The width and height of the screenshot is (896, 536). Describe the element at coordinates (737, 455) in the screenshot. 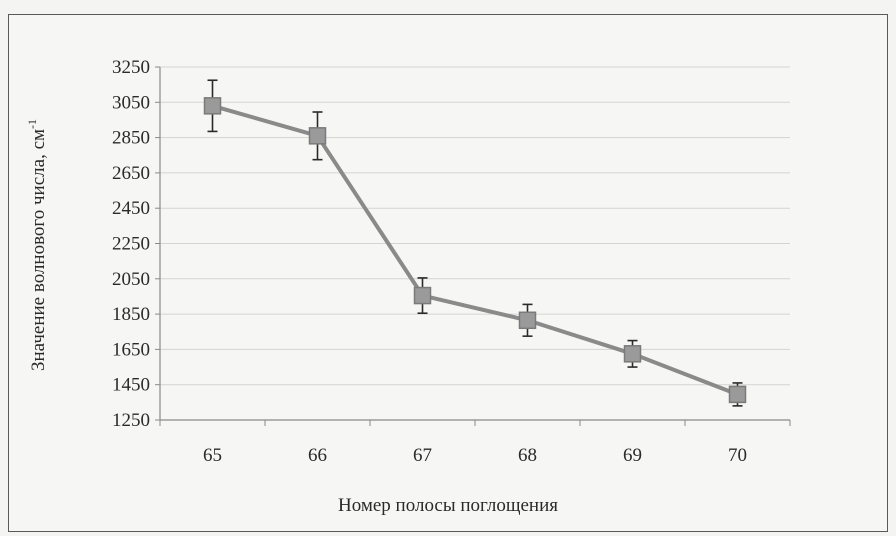

I see `x-tick-label-70: 70` at that location.